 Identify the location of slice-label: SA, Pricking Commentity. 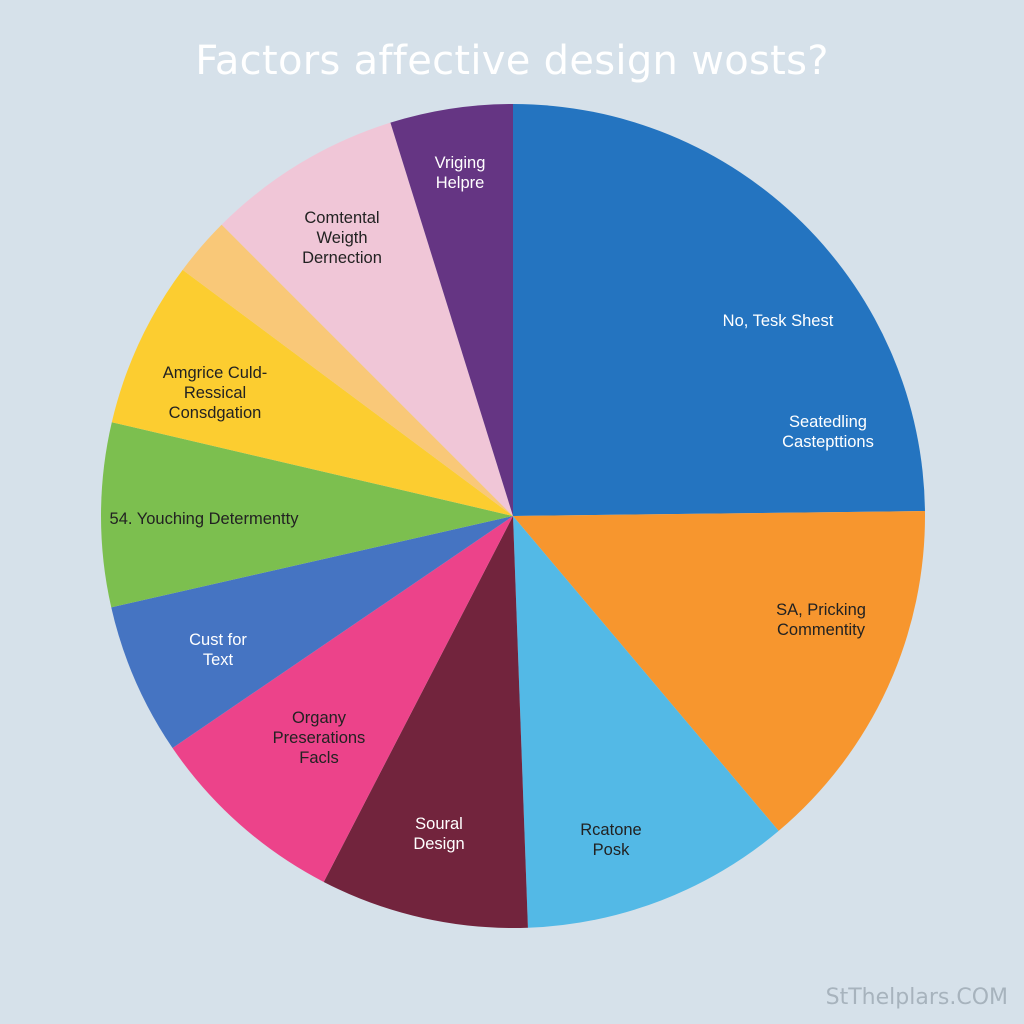
(821, 620).